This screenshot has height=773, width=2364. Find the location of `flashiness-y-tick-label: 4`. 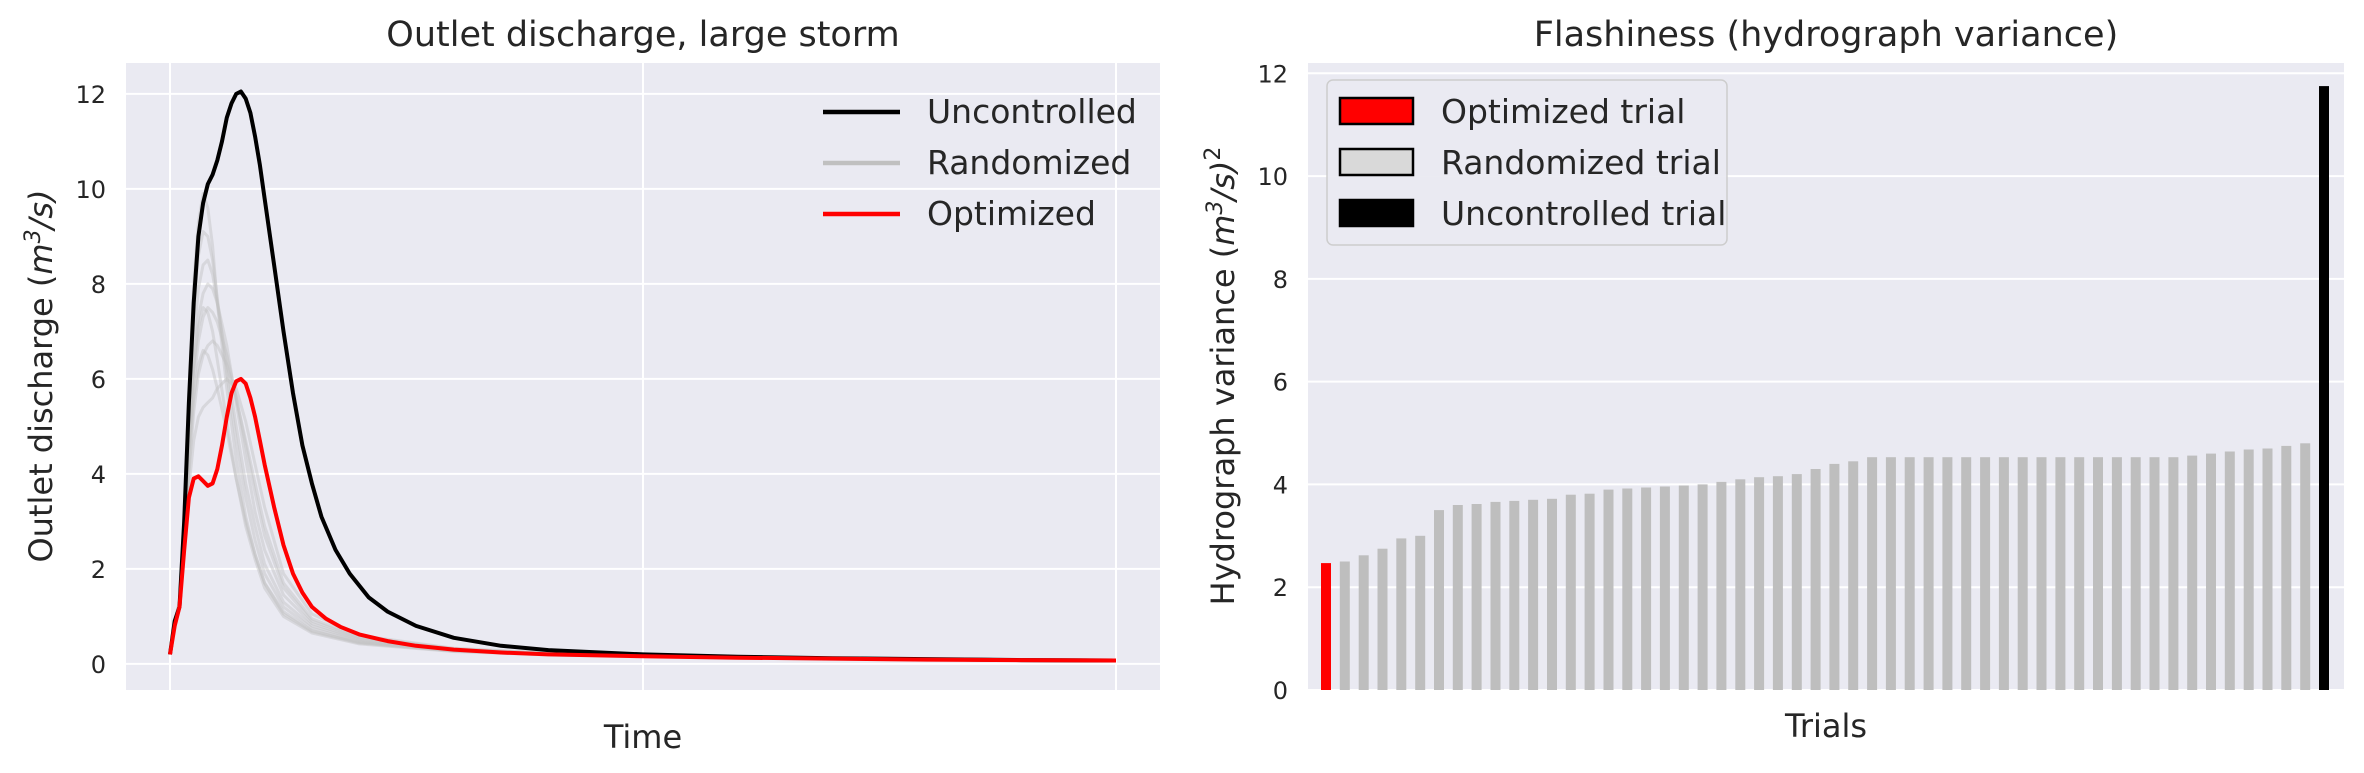

flashiness-y-tick-label: 4 is located at coordinates (1280, 485).